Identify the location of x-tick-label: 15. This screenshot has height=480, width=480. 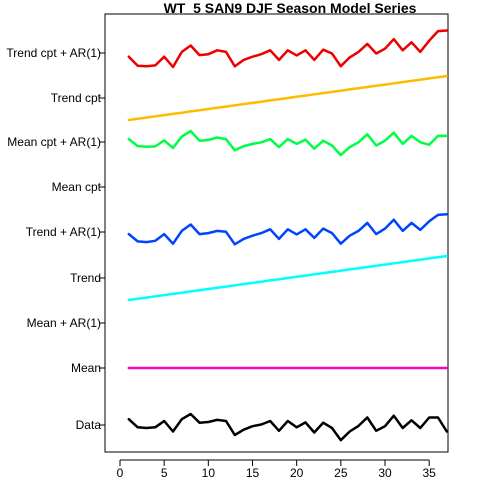
(253, 473).